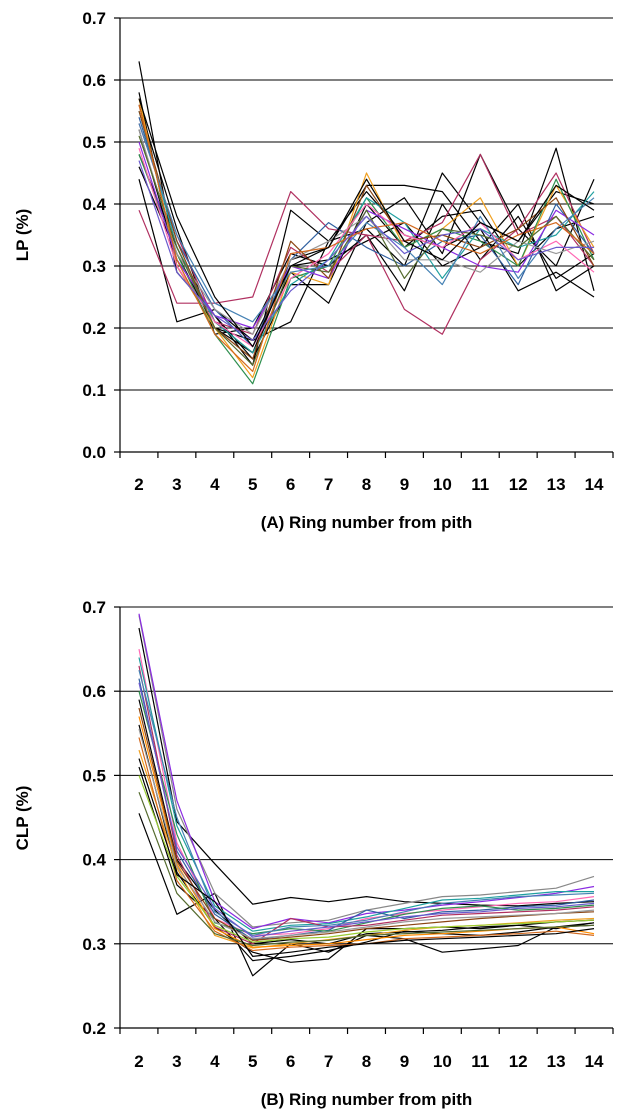  What do you see at coordinates (367, 1099) in the screenshot?
I see `x-axis-title: (B) Ring number from pith` at bounding box center [367, 1099].